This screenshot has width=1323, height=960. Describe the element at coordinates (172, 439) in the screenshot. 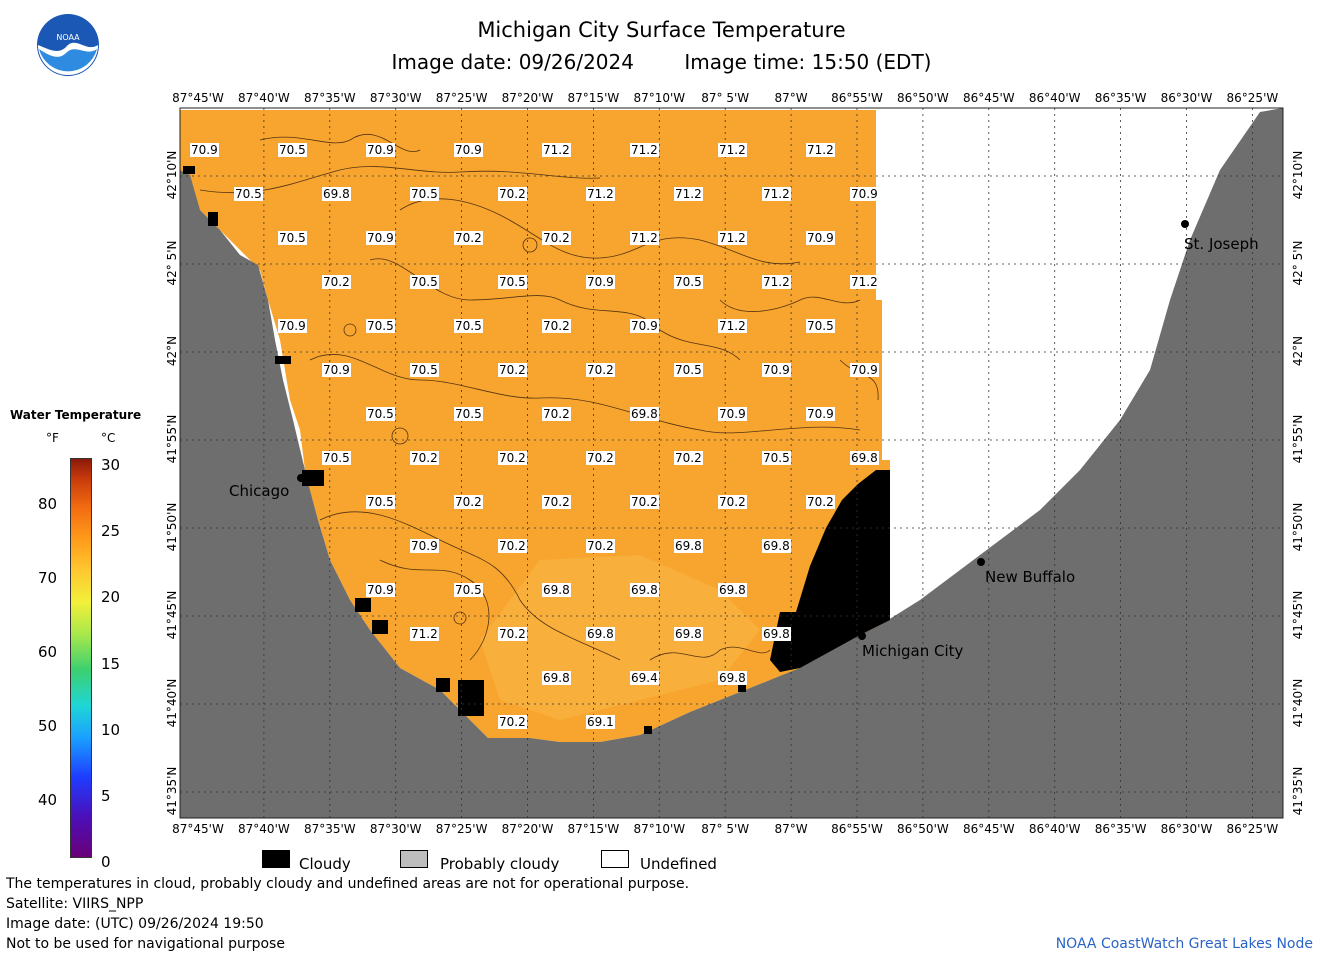

I see `latitude-tick-left: 41°55'N` at that location.